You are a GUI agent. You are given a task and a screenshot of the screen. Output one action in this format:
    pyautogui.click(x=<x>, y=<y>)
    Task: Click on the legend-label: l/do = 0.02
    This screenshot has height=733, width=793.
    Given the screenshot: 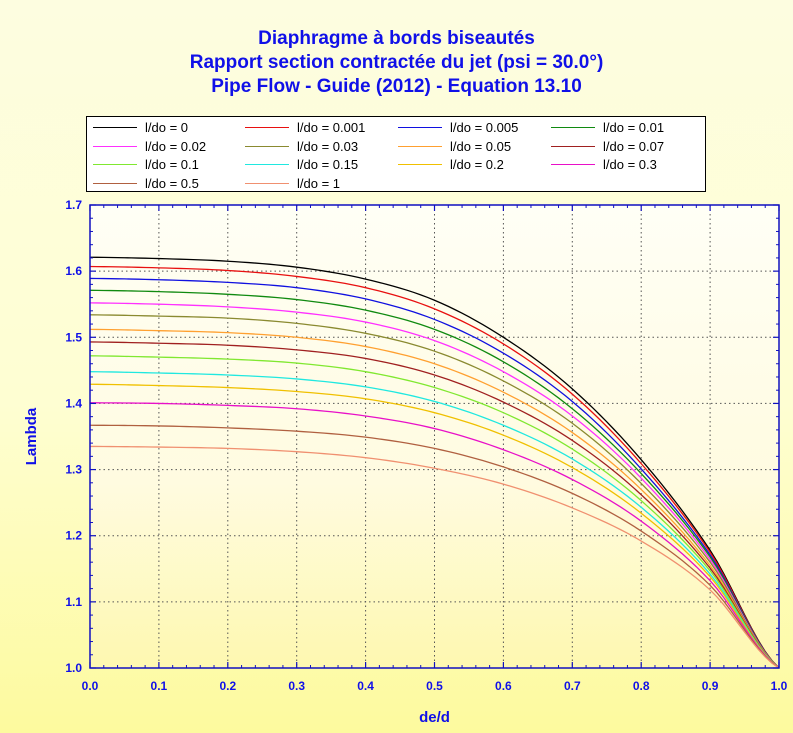 What is the action you would take?
    pyautogui.click(x=176, y=146)
    